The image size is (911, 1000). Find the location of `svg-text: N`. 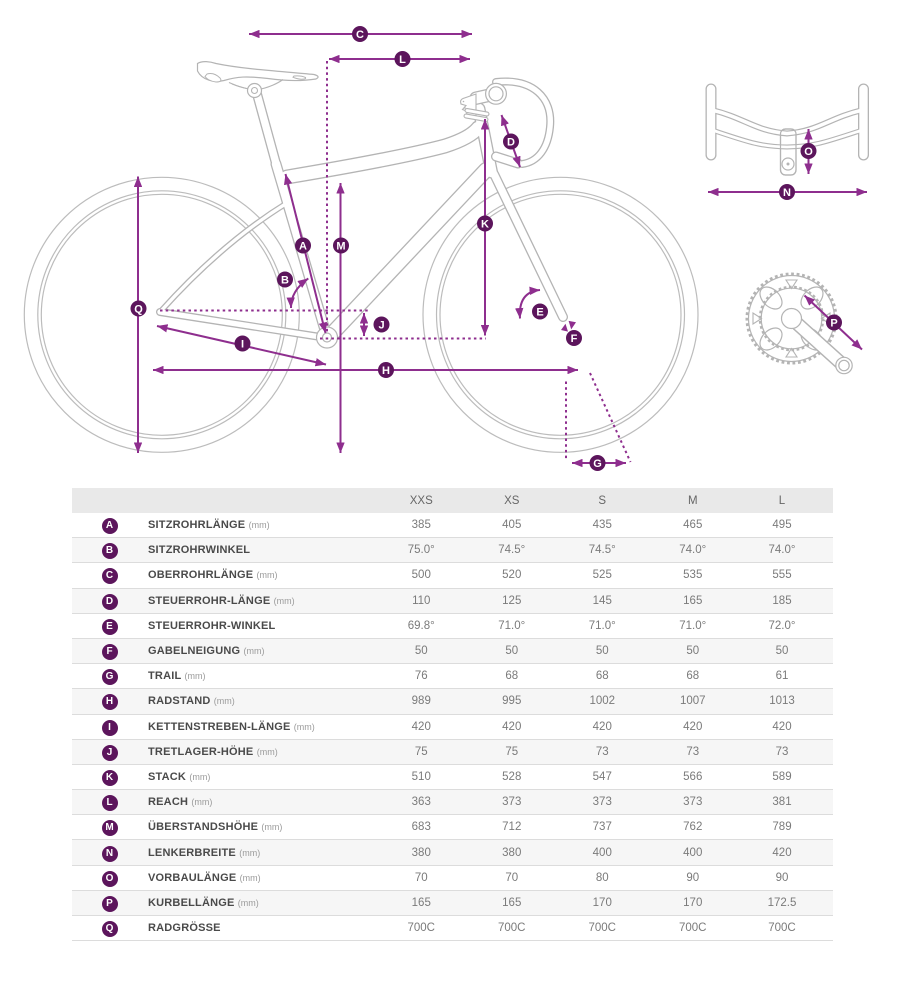

svg-text: N is located at coordinates (787, 193).